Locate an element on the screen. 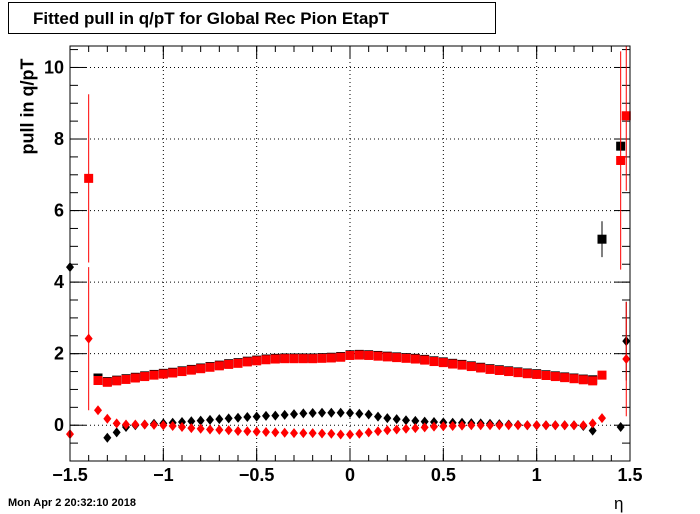  timestamp: Mon Apr 2 20:32:10 2018 is located at coordinates (72, 503).